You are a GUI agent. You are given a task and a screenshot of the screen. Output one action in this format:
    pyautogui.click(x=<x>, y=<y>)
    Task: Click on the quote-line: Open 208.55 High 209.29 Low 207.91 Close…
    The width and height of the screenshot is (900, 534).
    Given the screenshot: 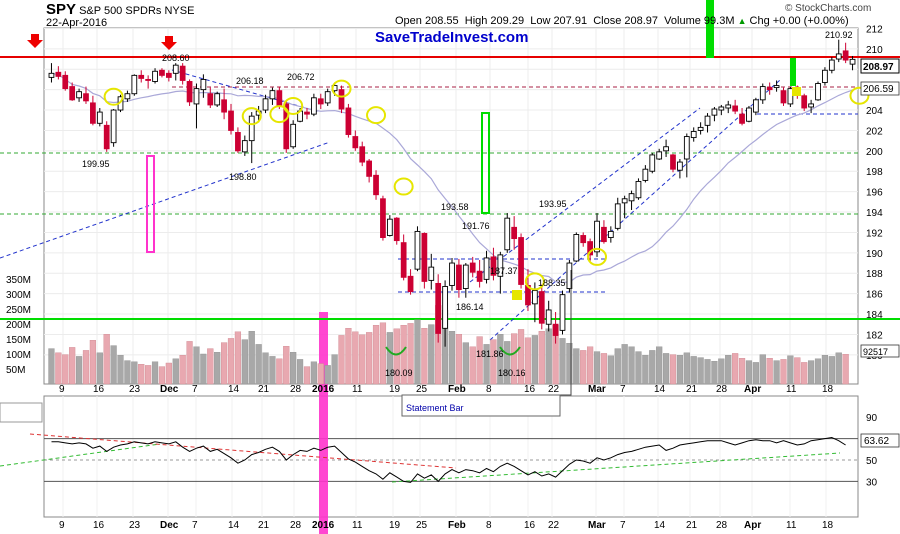 What is the action you would take?
    pyautogui.click(x=622, y=21)
    